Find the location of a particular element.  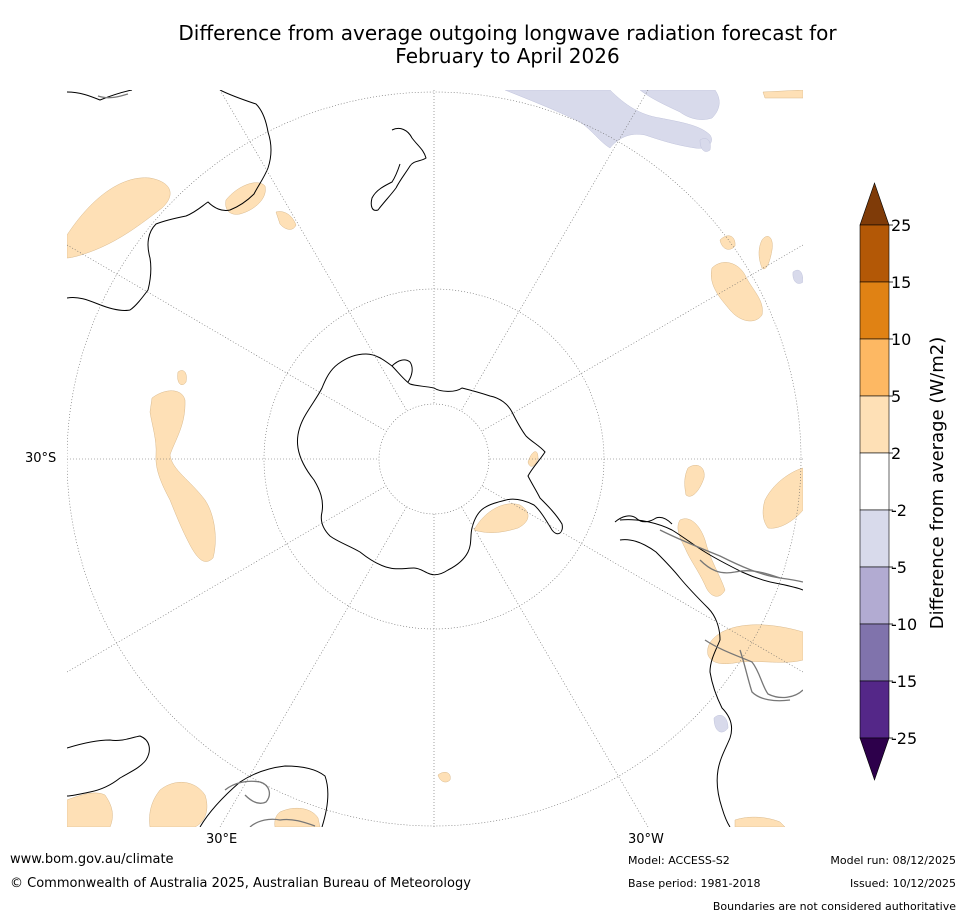

colorbar-tick-label: -5 is located at coordinates (899, 567).